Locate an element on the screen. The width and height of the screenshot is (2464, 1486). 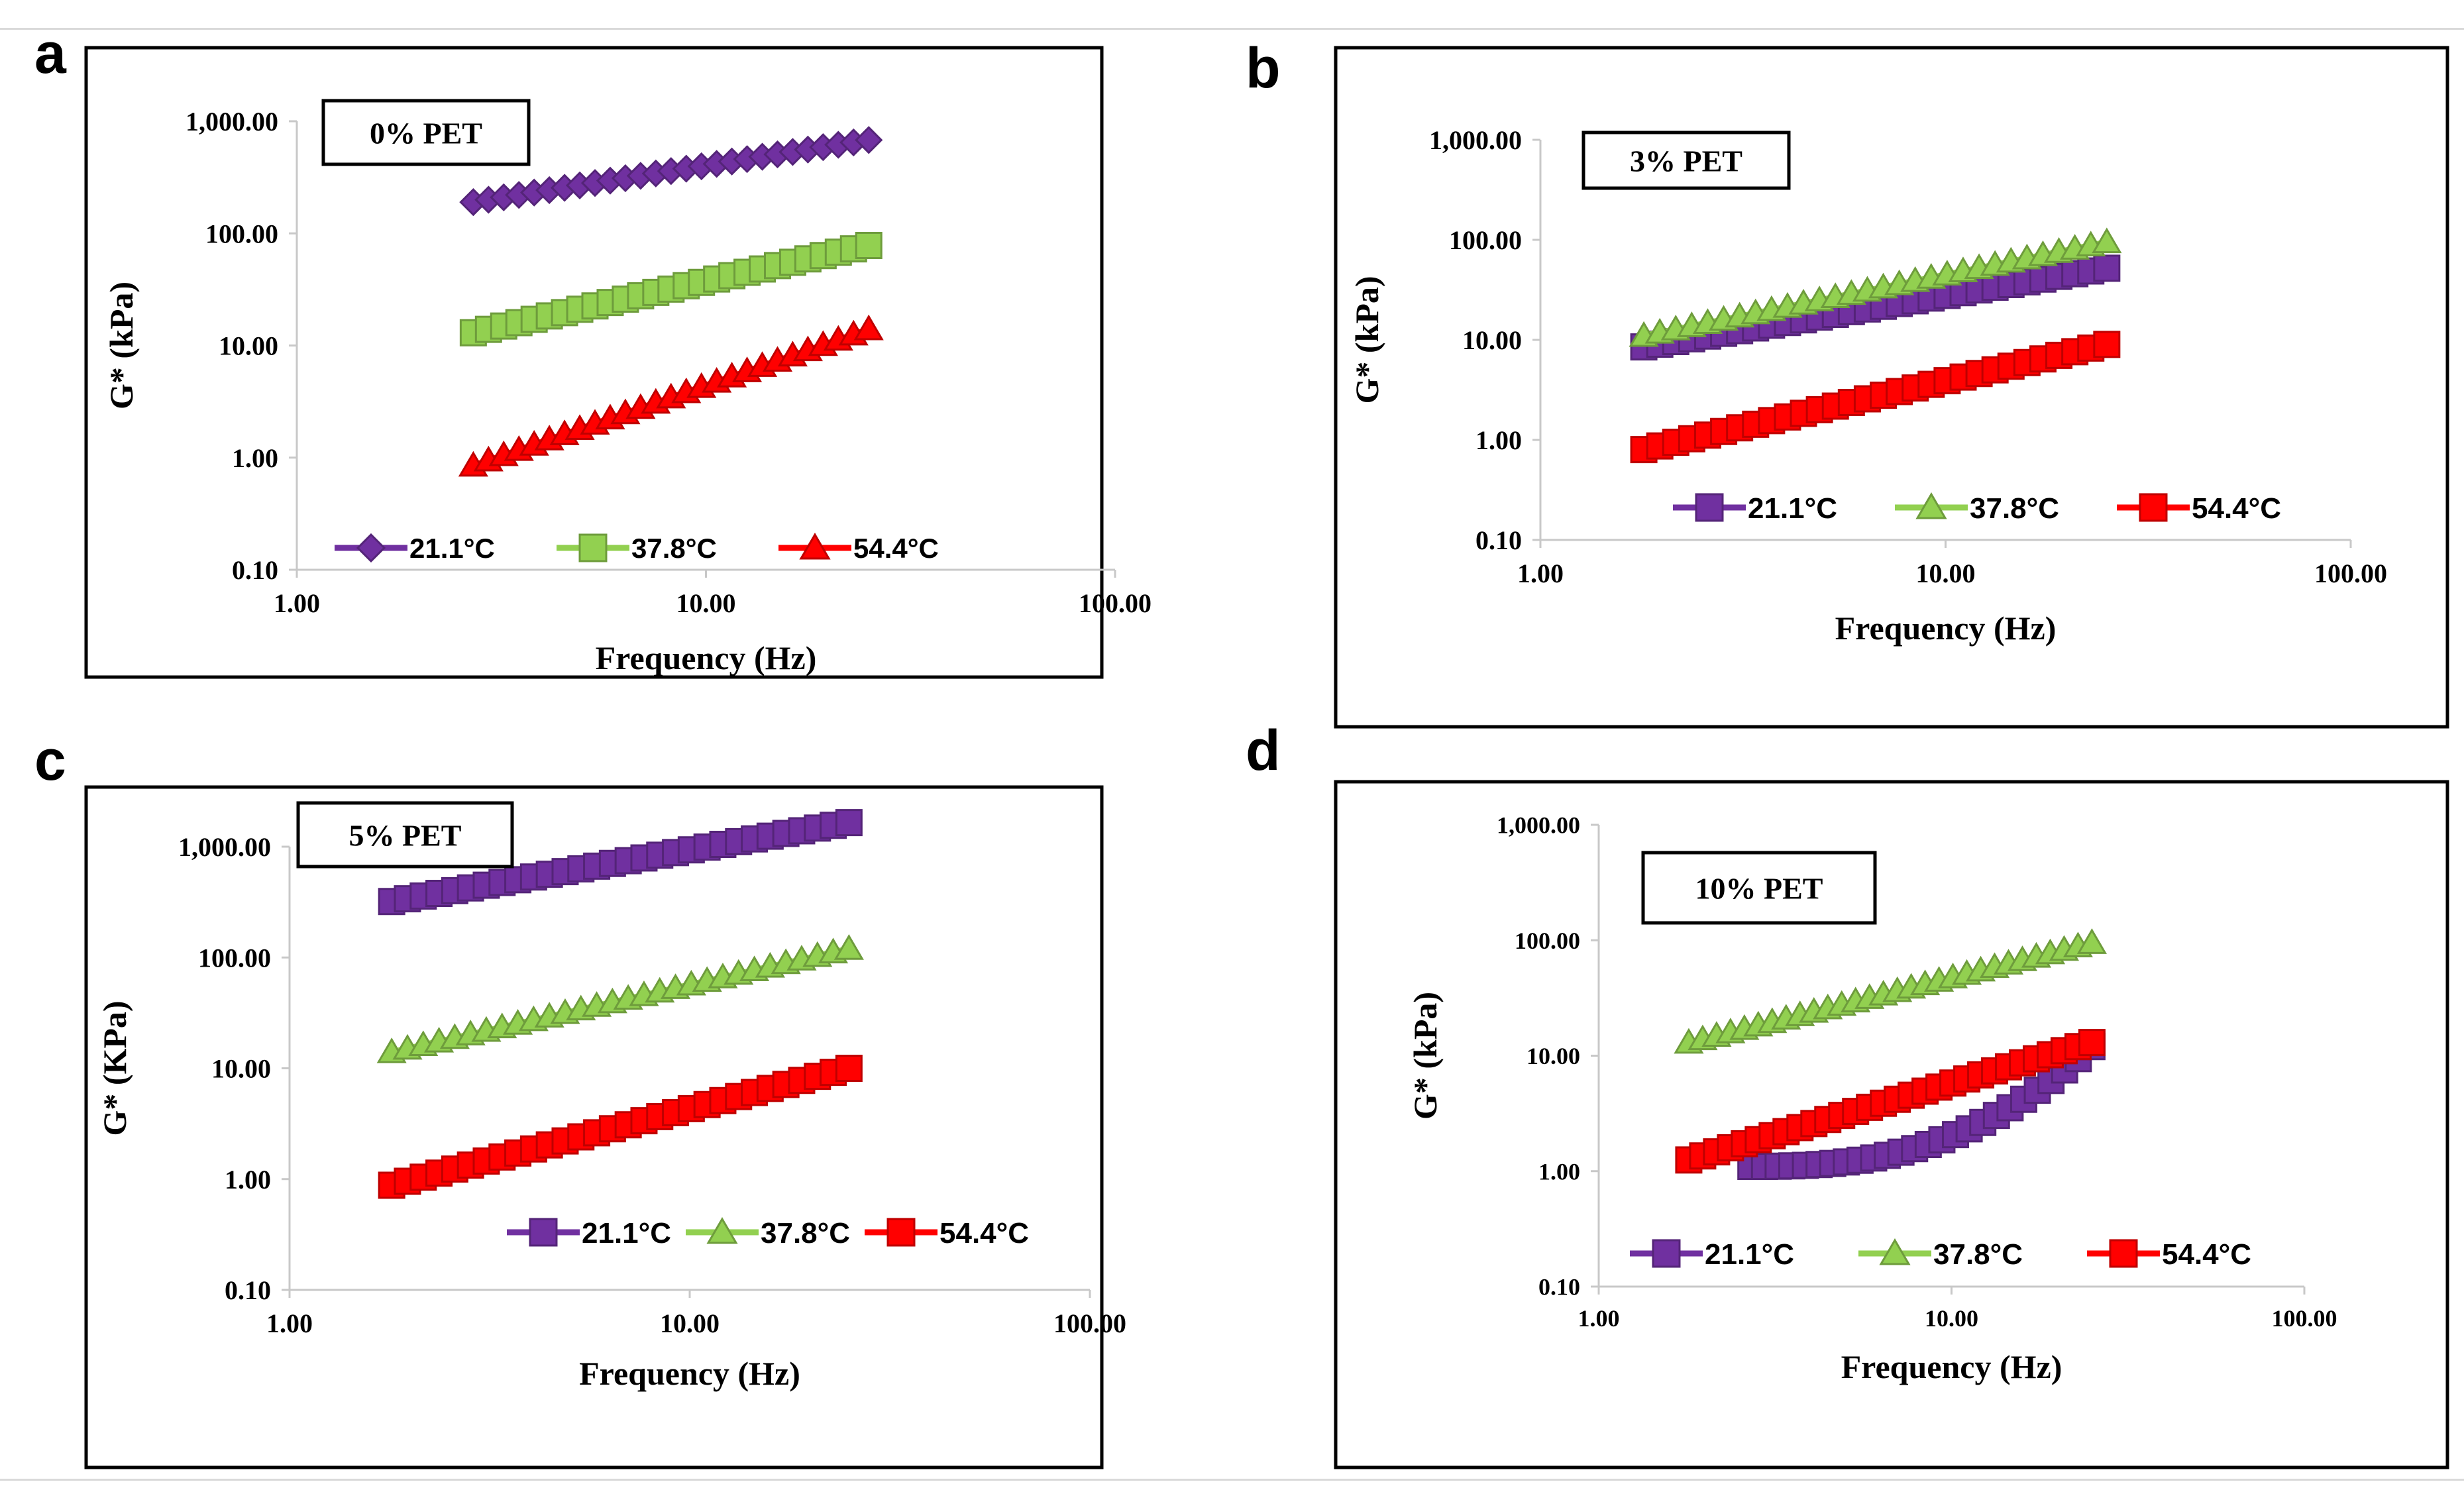
panel-title: 10% PET is located at coordinates (1759, 889).